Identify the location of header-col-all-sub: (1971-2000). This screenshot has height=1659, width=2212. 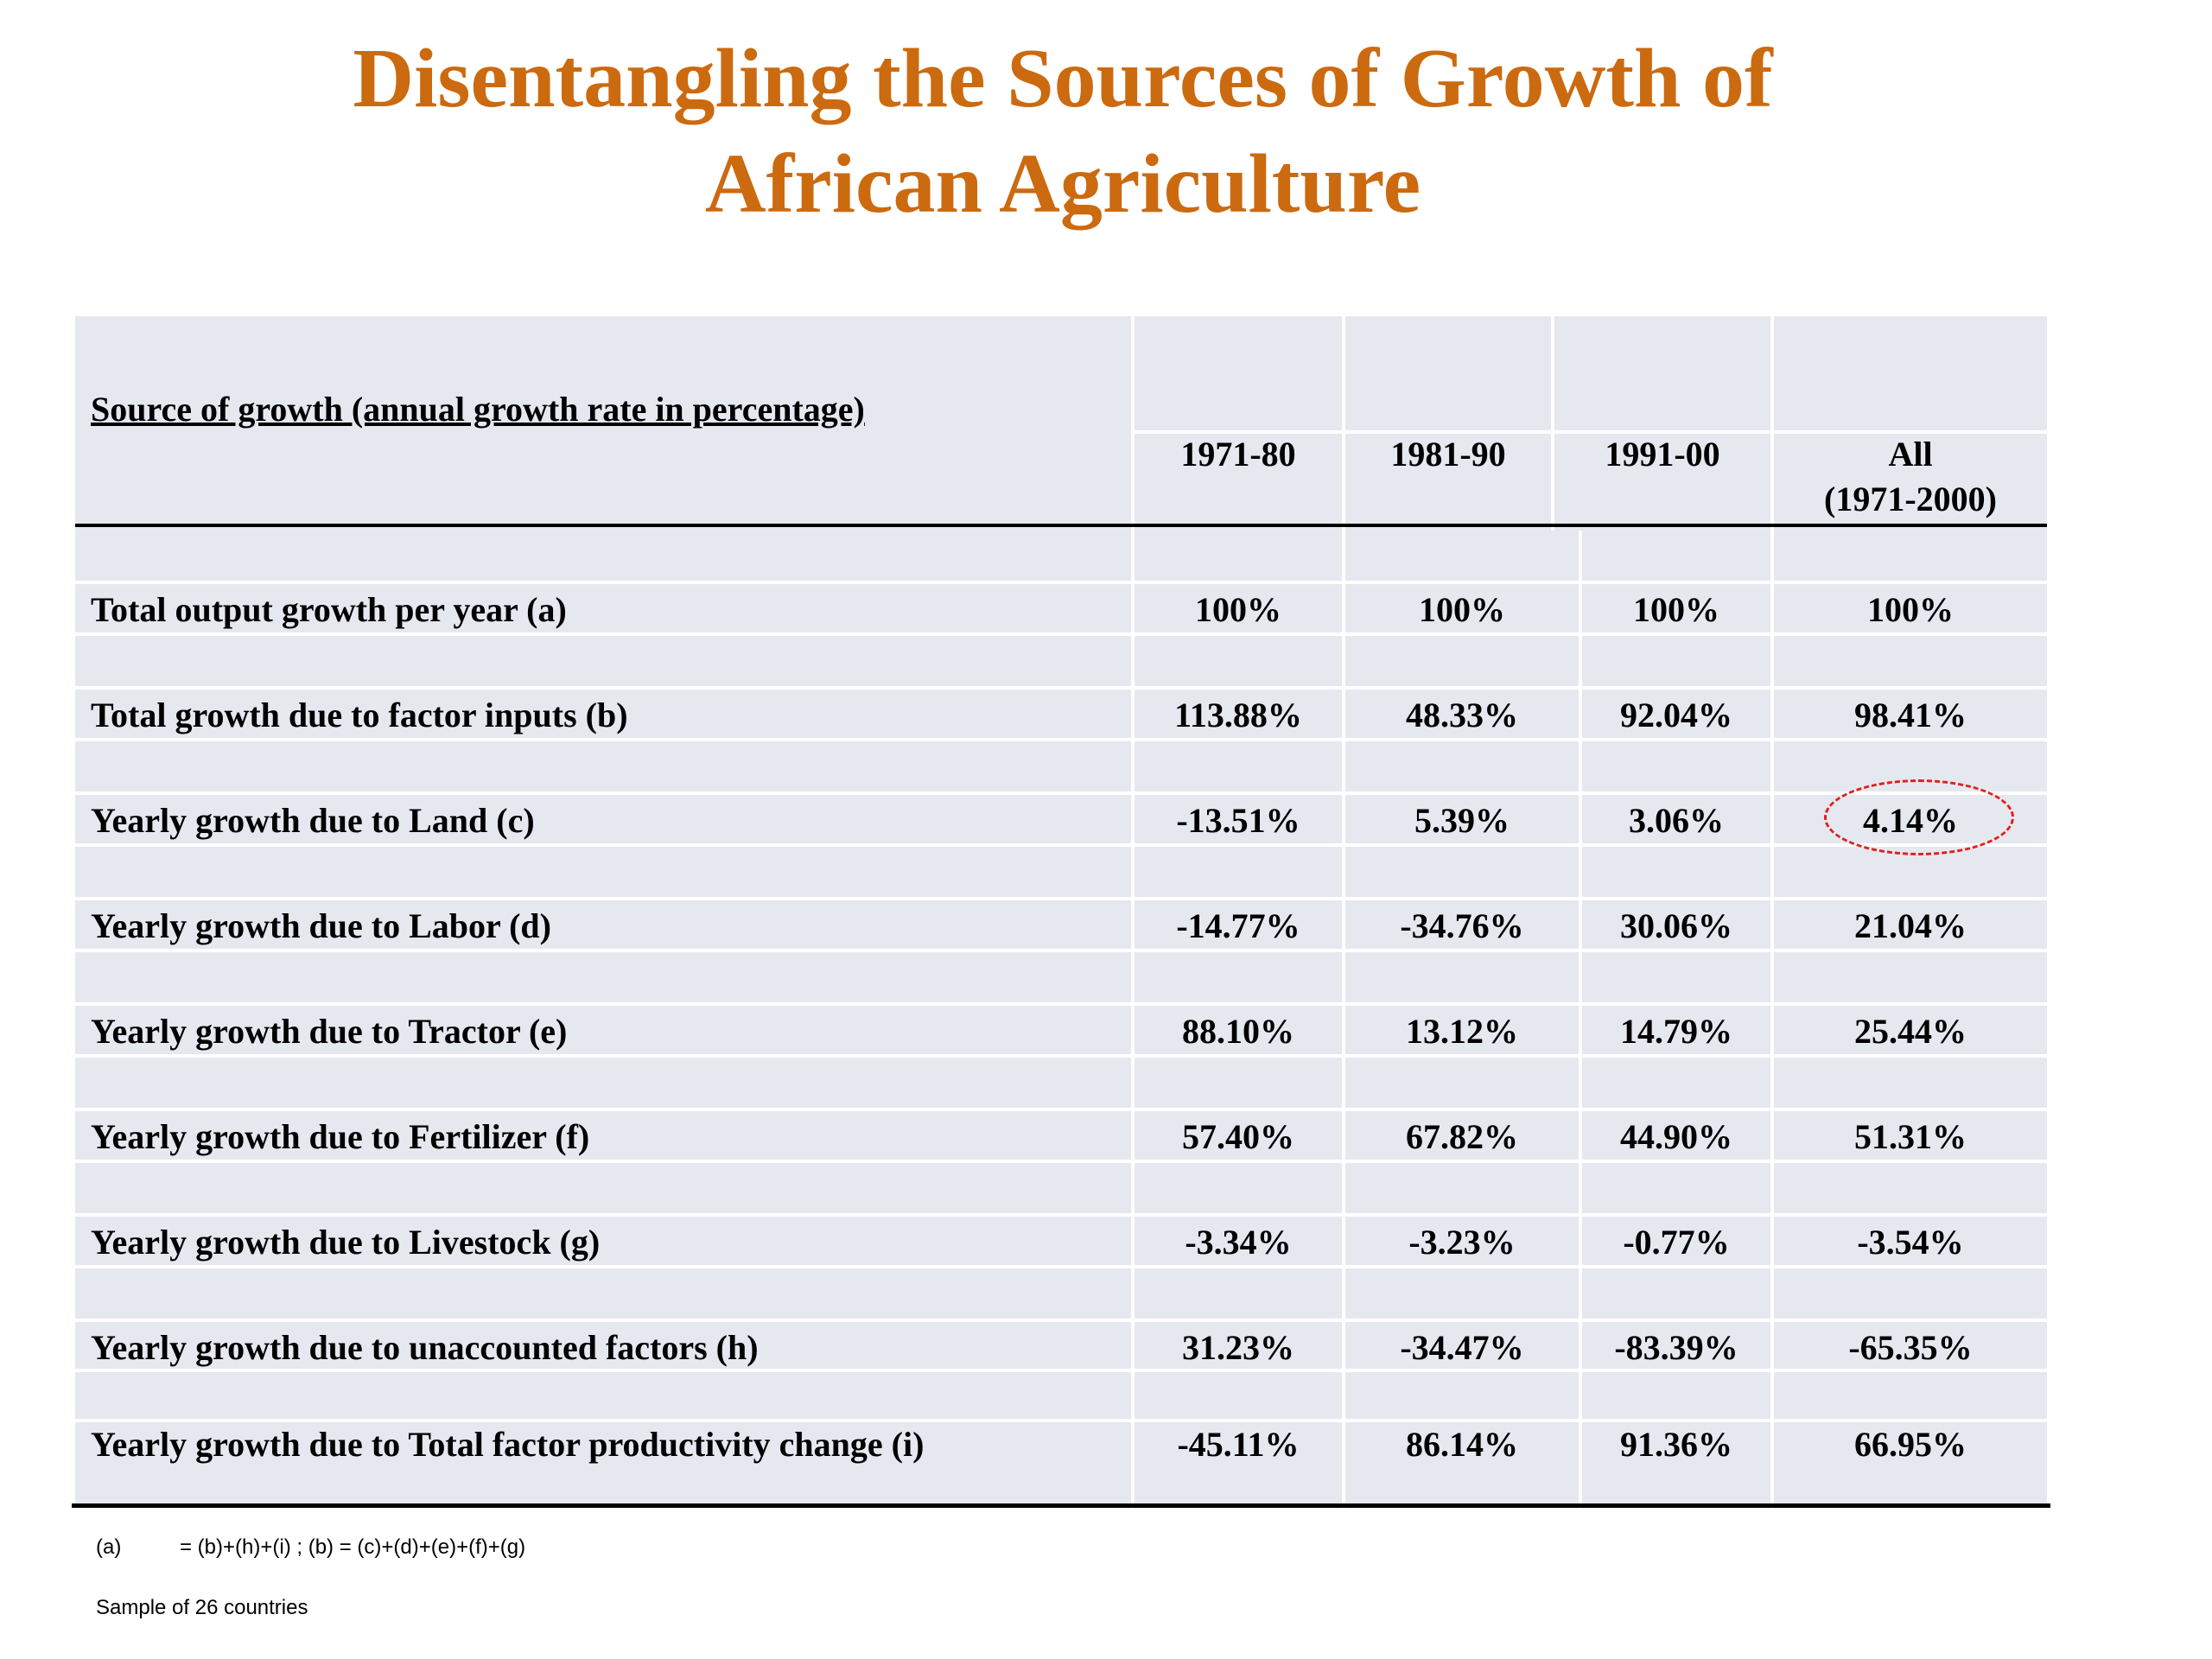
(1910, 499).